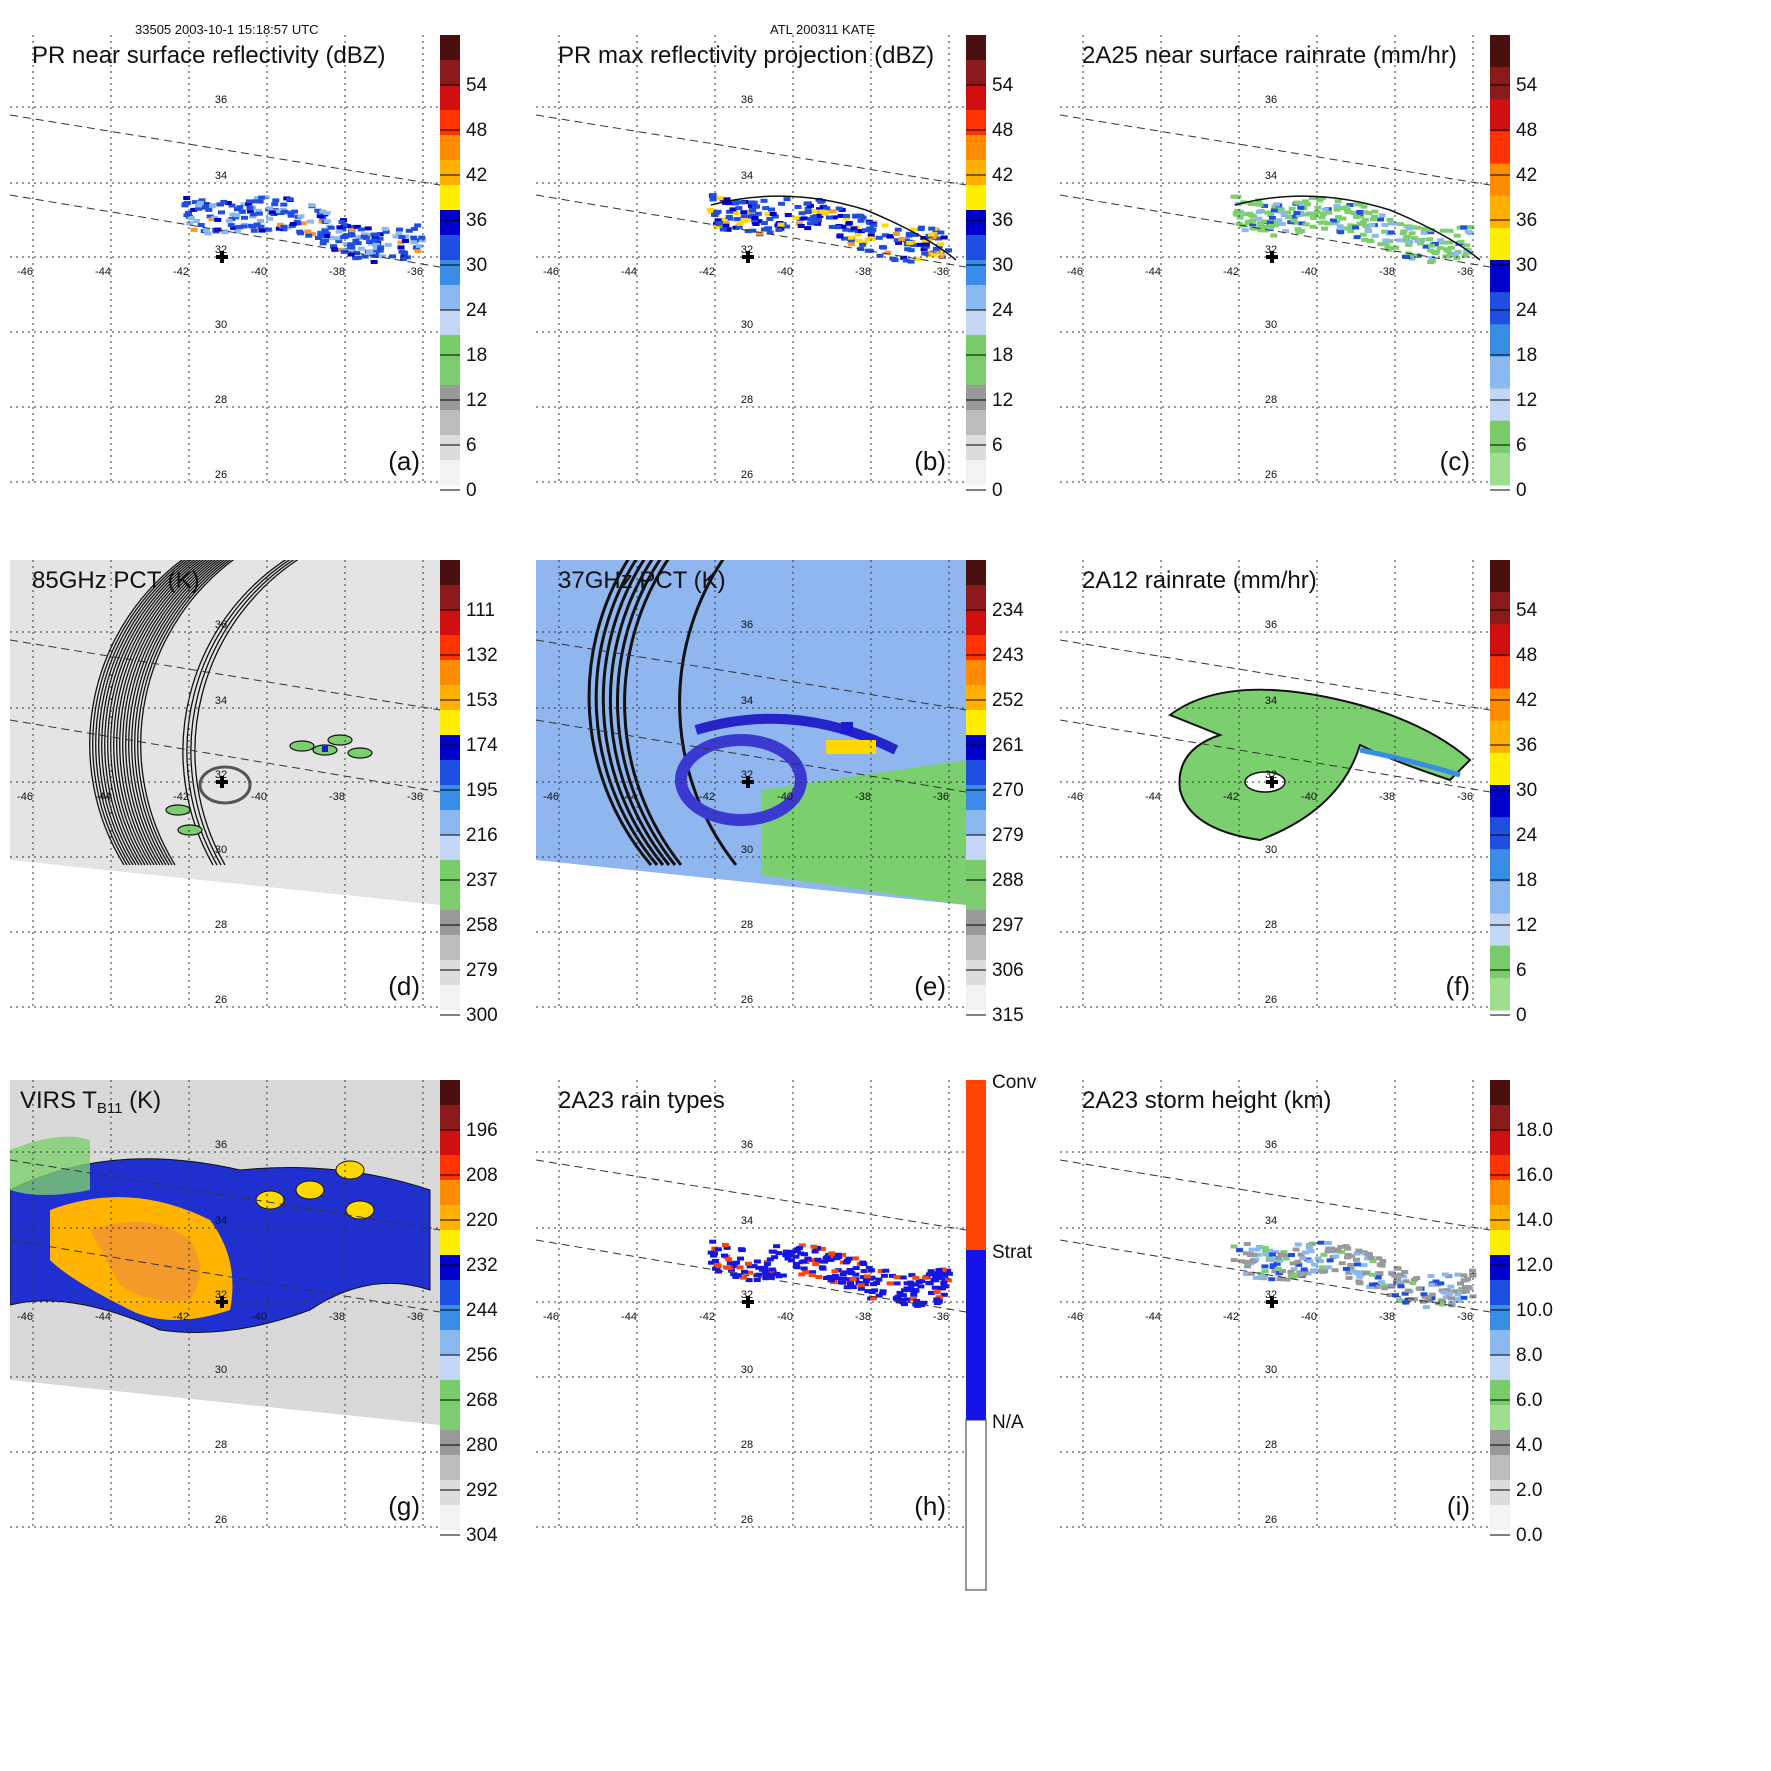 This screenshot has height=1771, width=1771. Describe the element at coordinates (482, 790) in the screenshot. I see `colorbar-label: 195` at that location.